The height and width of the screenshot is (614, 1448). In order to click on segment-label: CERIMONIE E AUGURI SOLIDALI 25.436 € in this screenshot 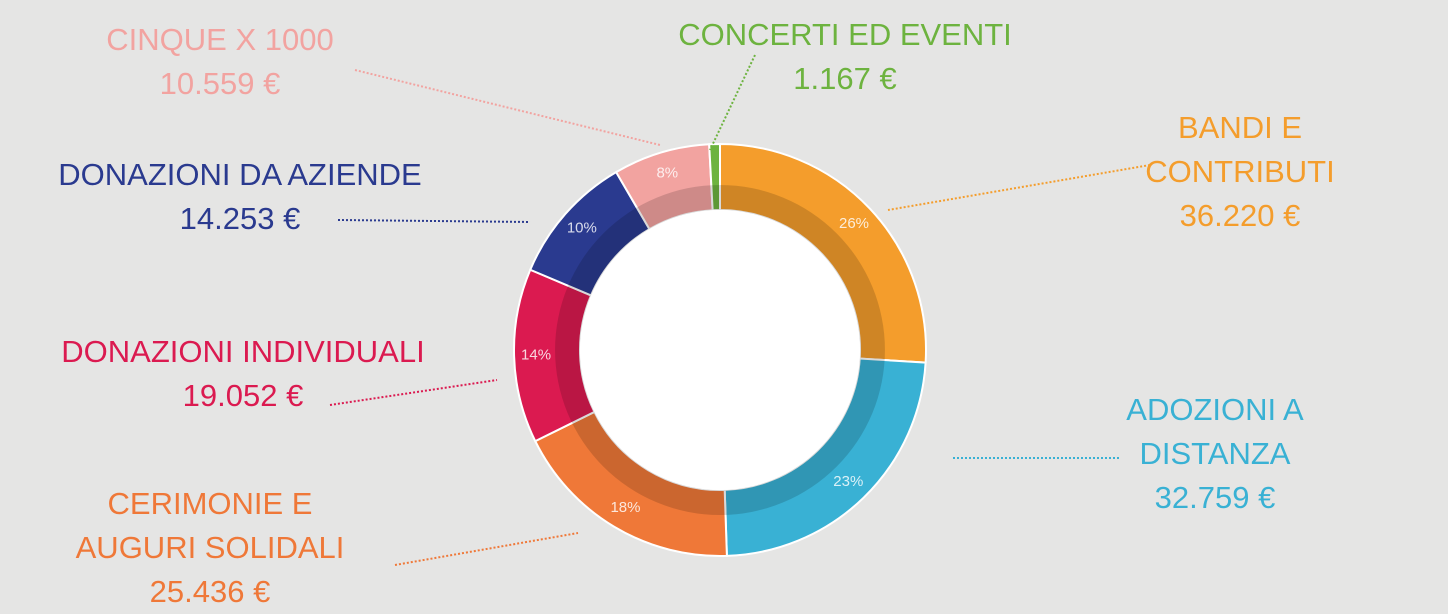, I will do `click(210, 548)`.